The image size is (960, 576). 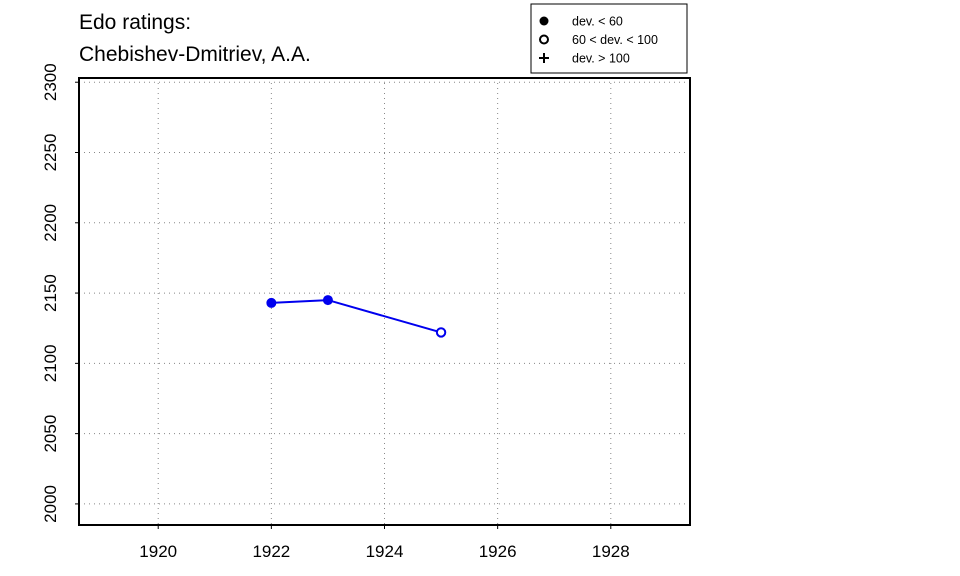 I want to click on legend-label: dev. > 100, so click(x=601, y=59).